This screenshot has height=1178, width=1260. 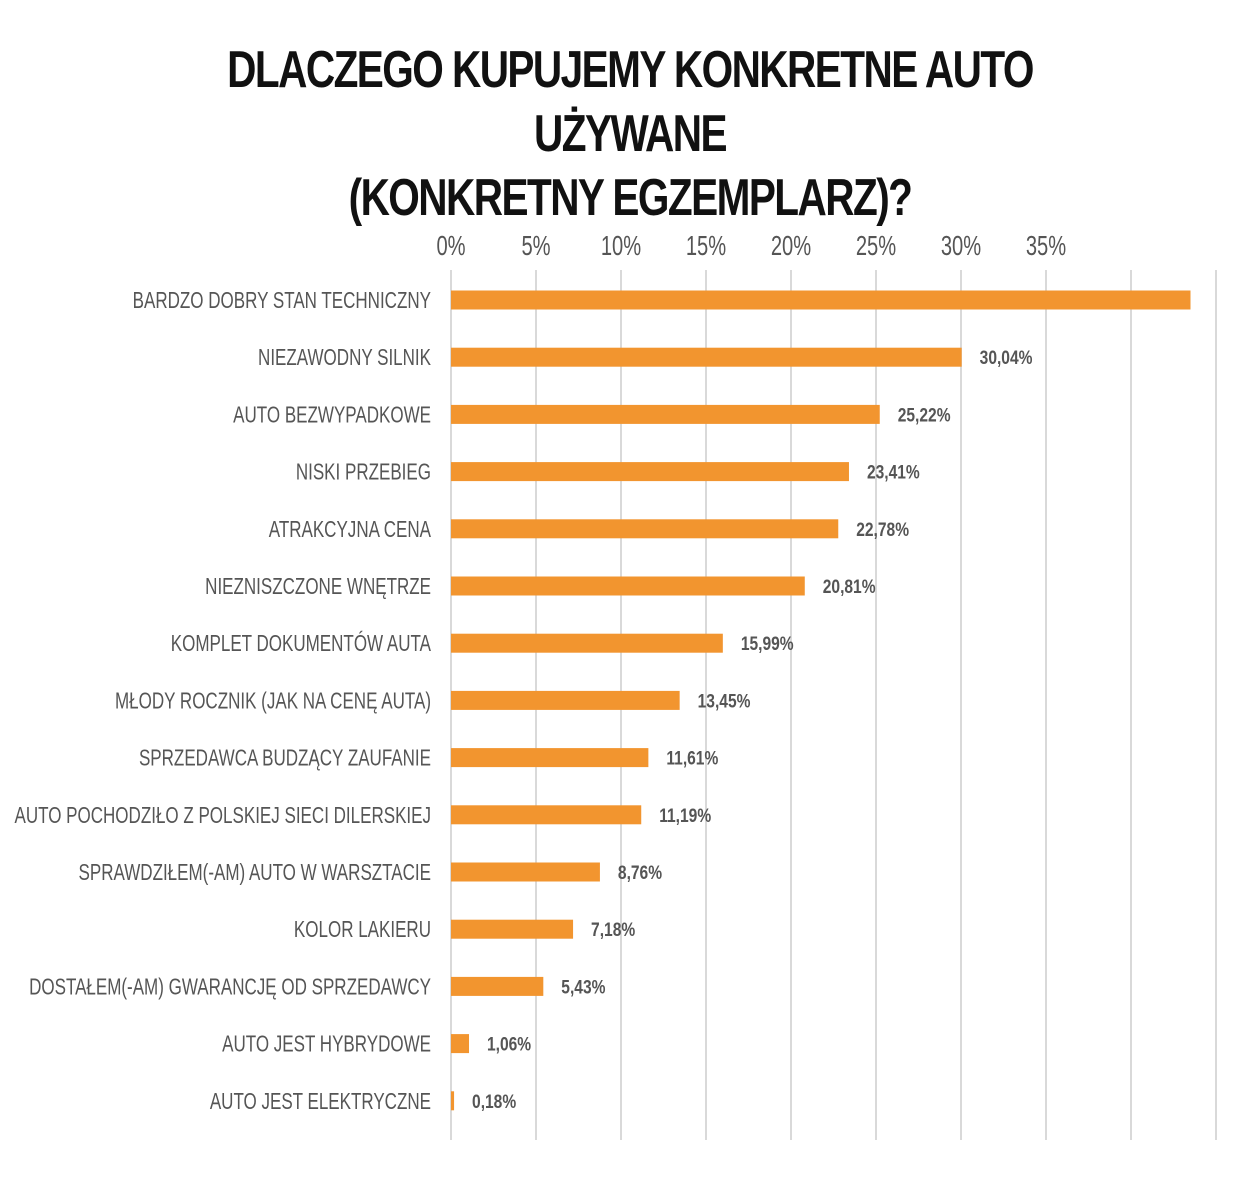 What do you see at coordinates (326, 1044) in the screenshot?
I see `category-label: AUTO JEST HYBRYDOWE` at bounding box center [326, 1044].